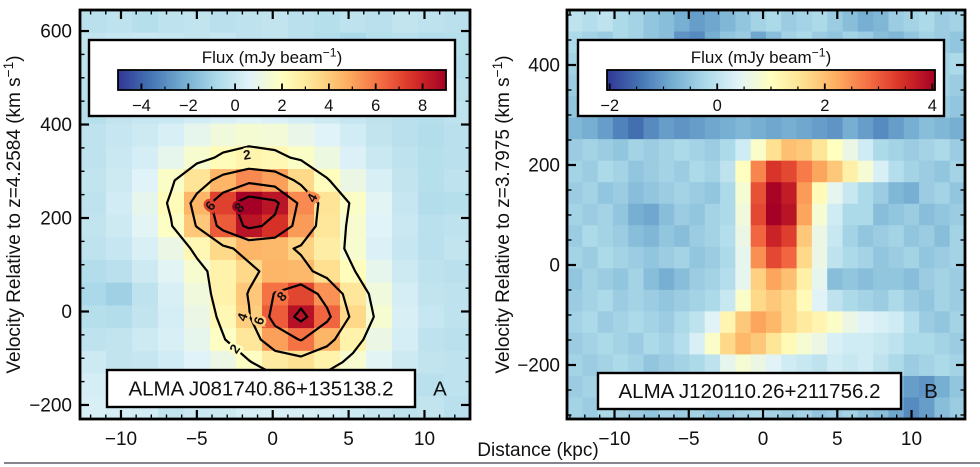  What do you see at coordinates (56, 32) in the screenshot?
I see `y-tick-label: 600` at bounding box center [56, 32].